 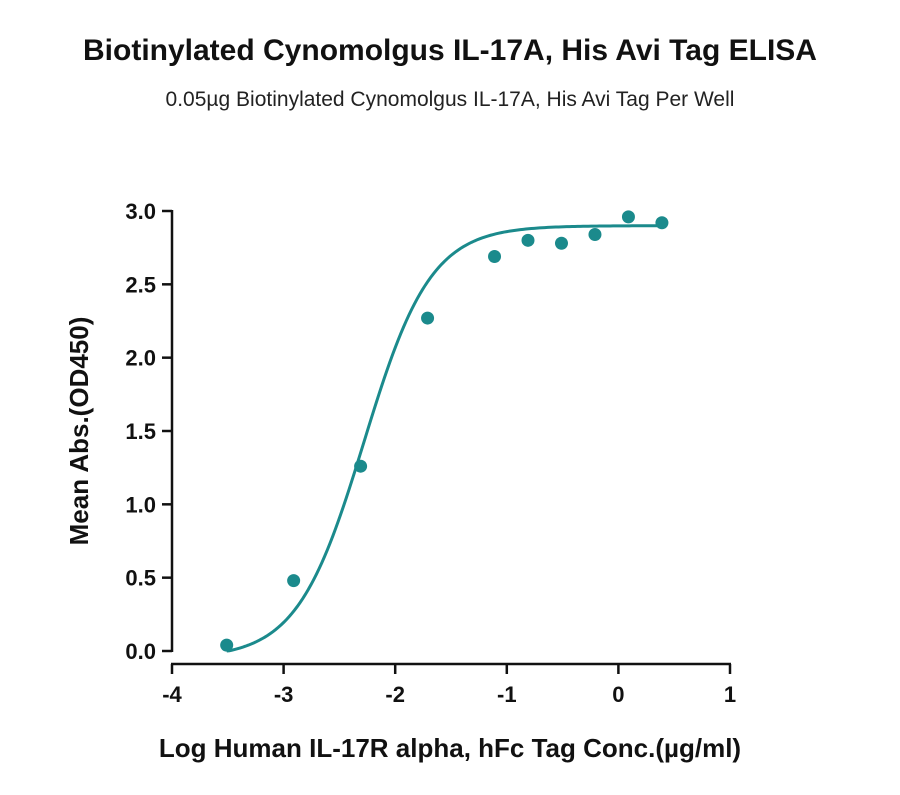 I want to click on y-ticks: 0.0 0.5 1.0 1.5 2.0 2.5 3.0, so click(x=148, y=431).